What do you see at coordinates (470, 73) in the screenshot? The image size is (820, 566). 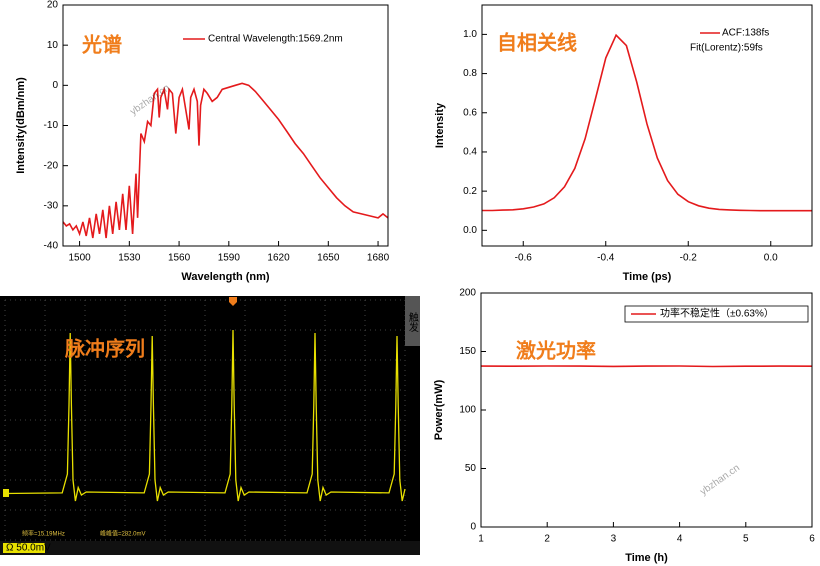 I see `y-tick-label: 0.8` at bounding box center [470, 73].